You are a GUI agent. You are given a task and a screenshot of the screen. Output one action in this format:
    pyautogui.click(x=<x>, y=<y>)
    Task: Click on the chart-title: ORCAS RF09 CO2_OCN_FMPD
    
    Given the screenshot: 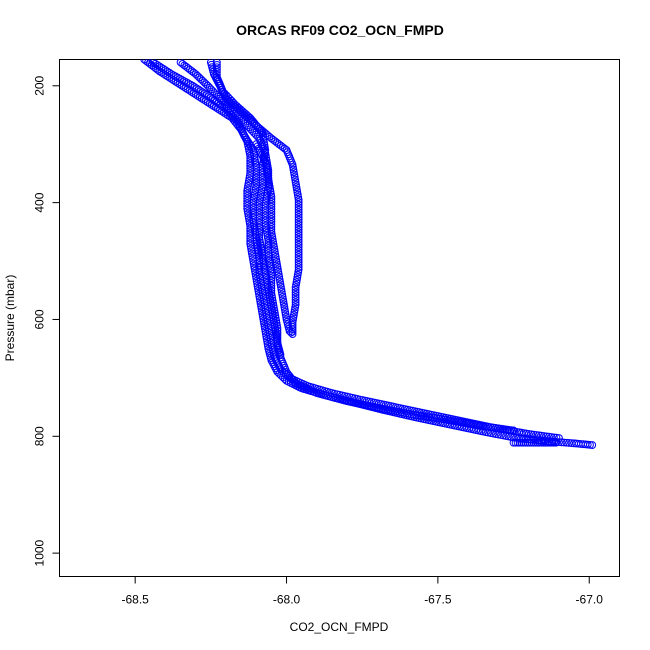 What is the action you would take?
    pyautogui.click(x=340, y=30)
    